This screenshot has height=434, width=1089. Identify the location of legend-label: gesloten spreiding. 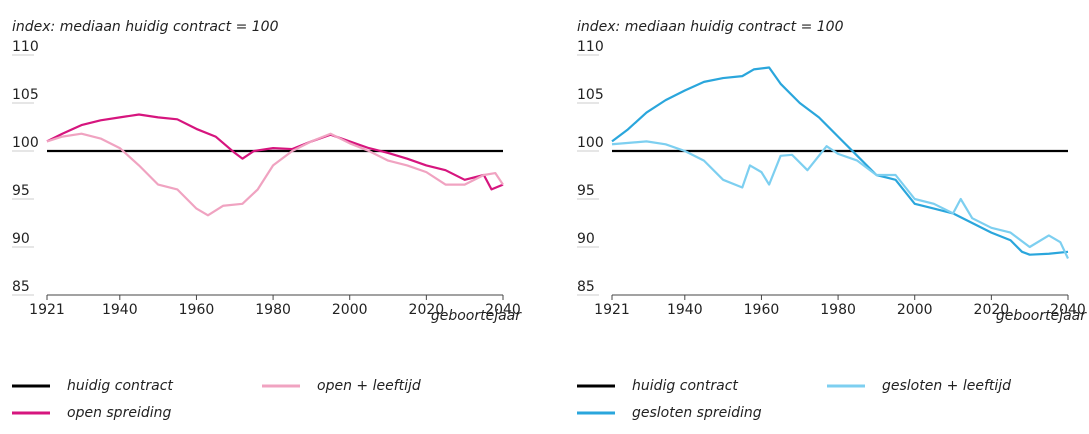
(697, 413).